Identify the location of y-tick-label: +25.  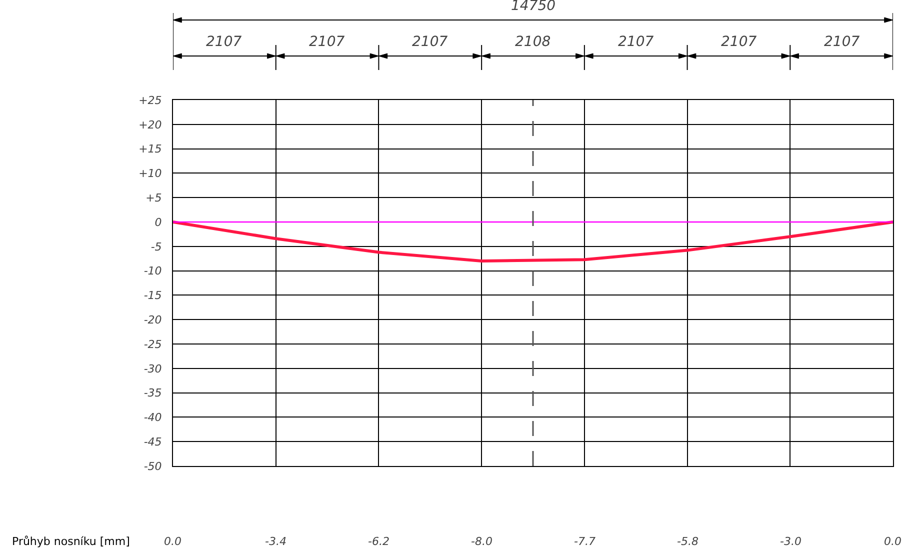
(150, 100).